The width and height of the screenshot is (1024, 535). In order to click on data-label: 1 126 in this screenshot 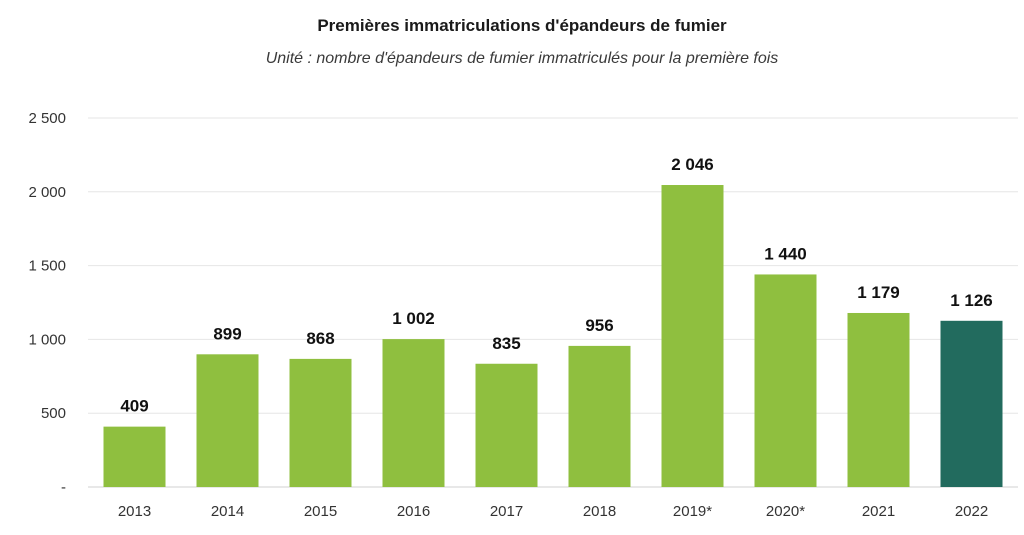, I will do `click(971, 300)`.